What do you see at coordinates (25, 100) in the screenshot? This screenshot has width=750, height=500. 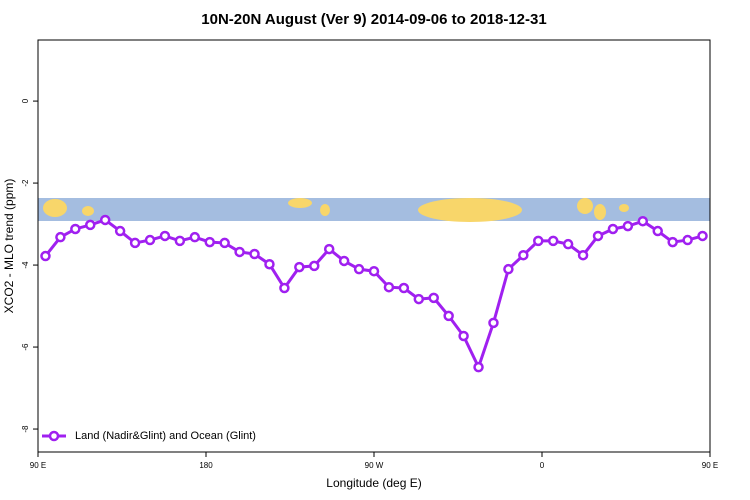 I see `y-tick-label: 0` at bounding box center [25, 100].